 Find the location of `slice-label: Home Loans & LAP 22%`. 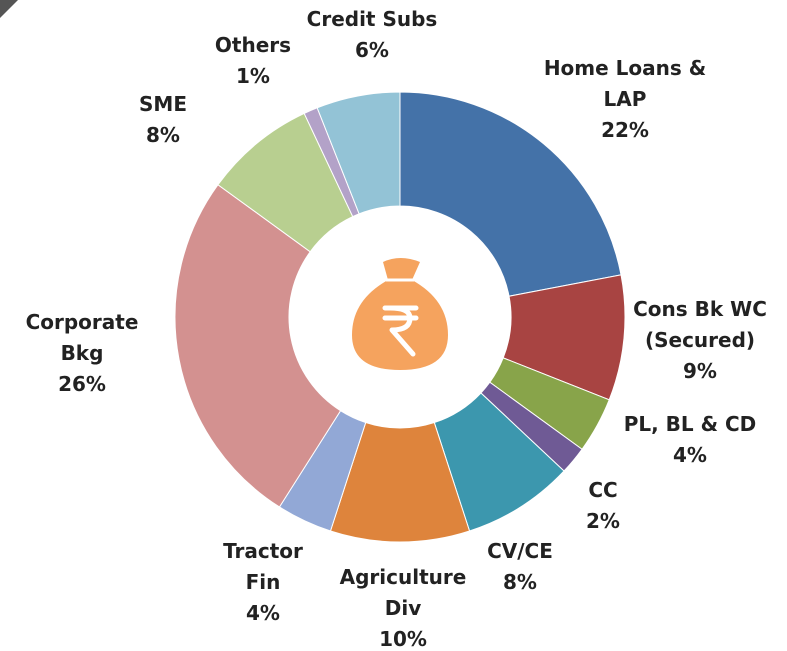

slice-label: Home Loans & LAP 22% is located at coordinates (625, 99).